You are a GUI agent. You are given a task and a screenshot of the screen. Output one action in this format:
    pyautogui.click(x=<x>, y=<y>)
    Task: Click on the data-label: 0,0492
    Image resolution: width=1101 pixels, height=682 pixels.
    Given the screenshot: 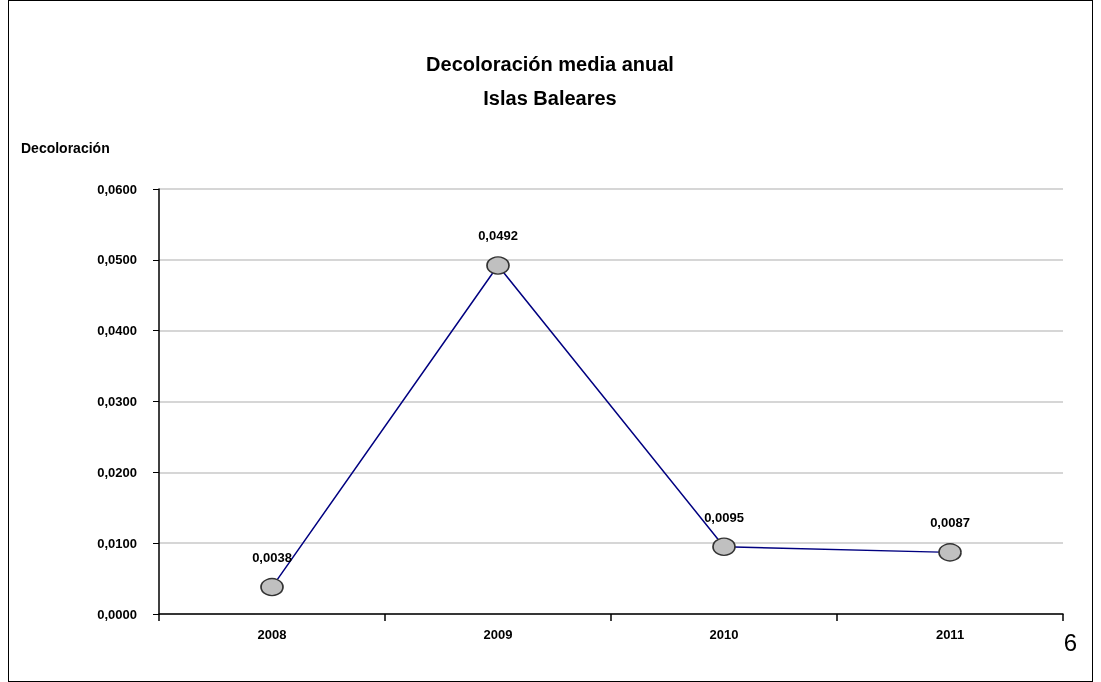 What is the action you would take?
    pyautogui.click(x=498, y=236)
    